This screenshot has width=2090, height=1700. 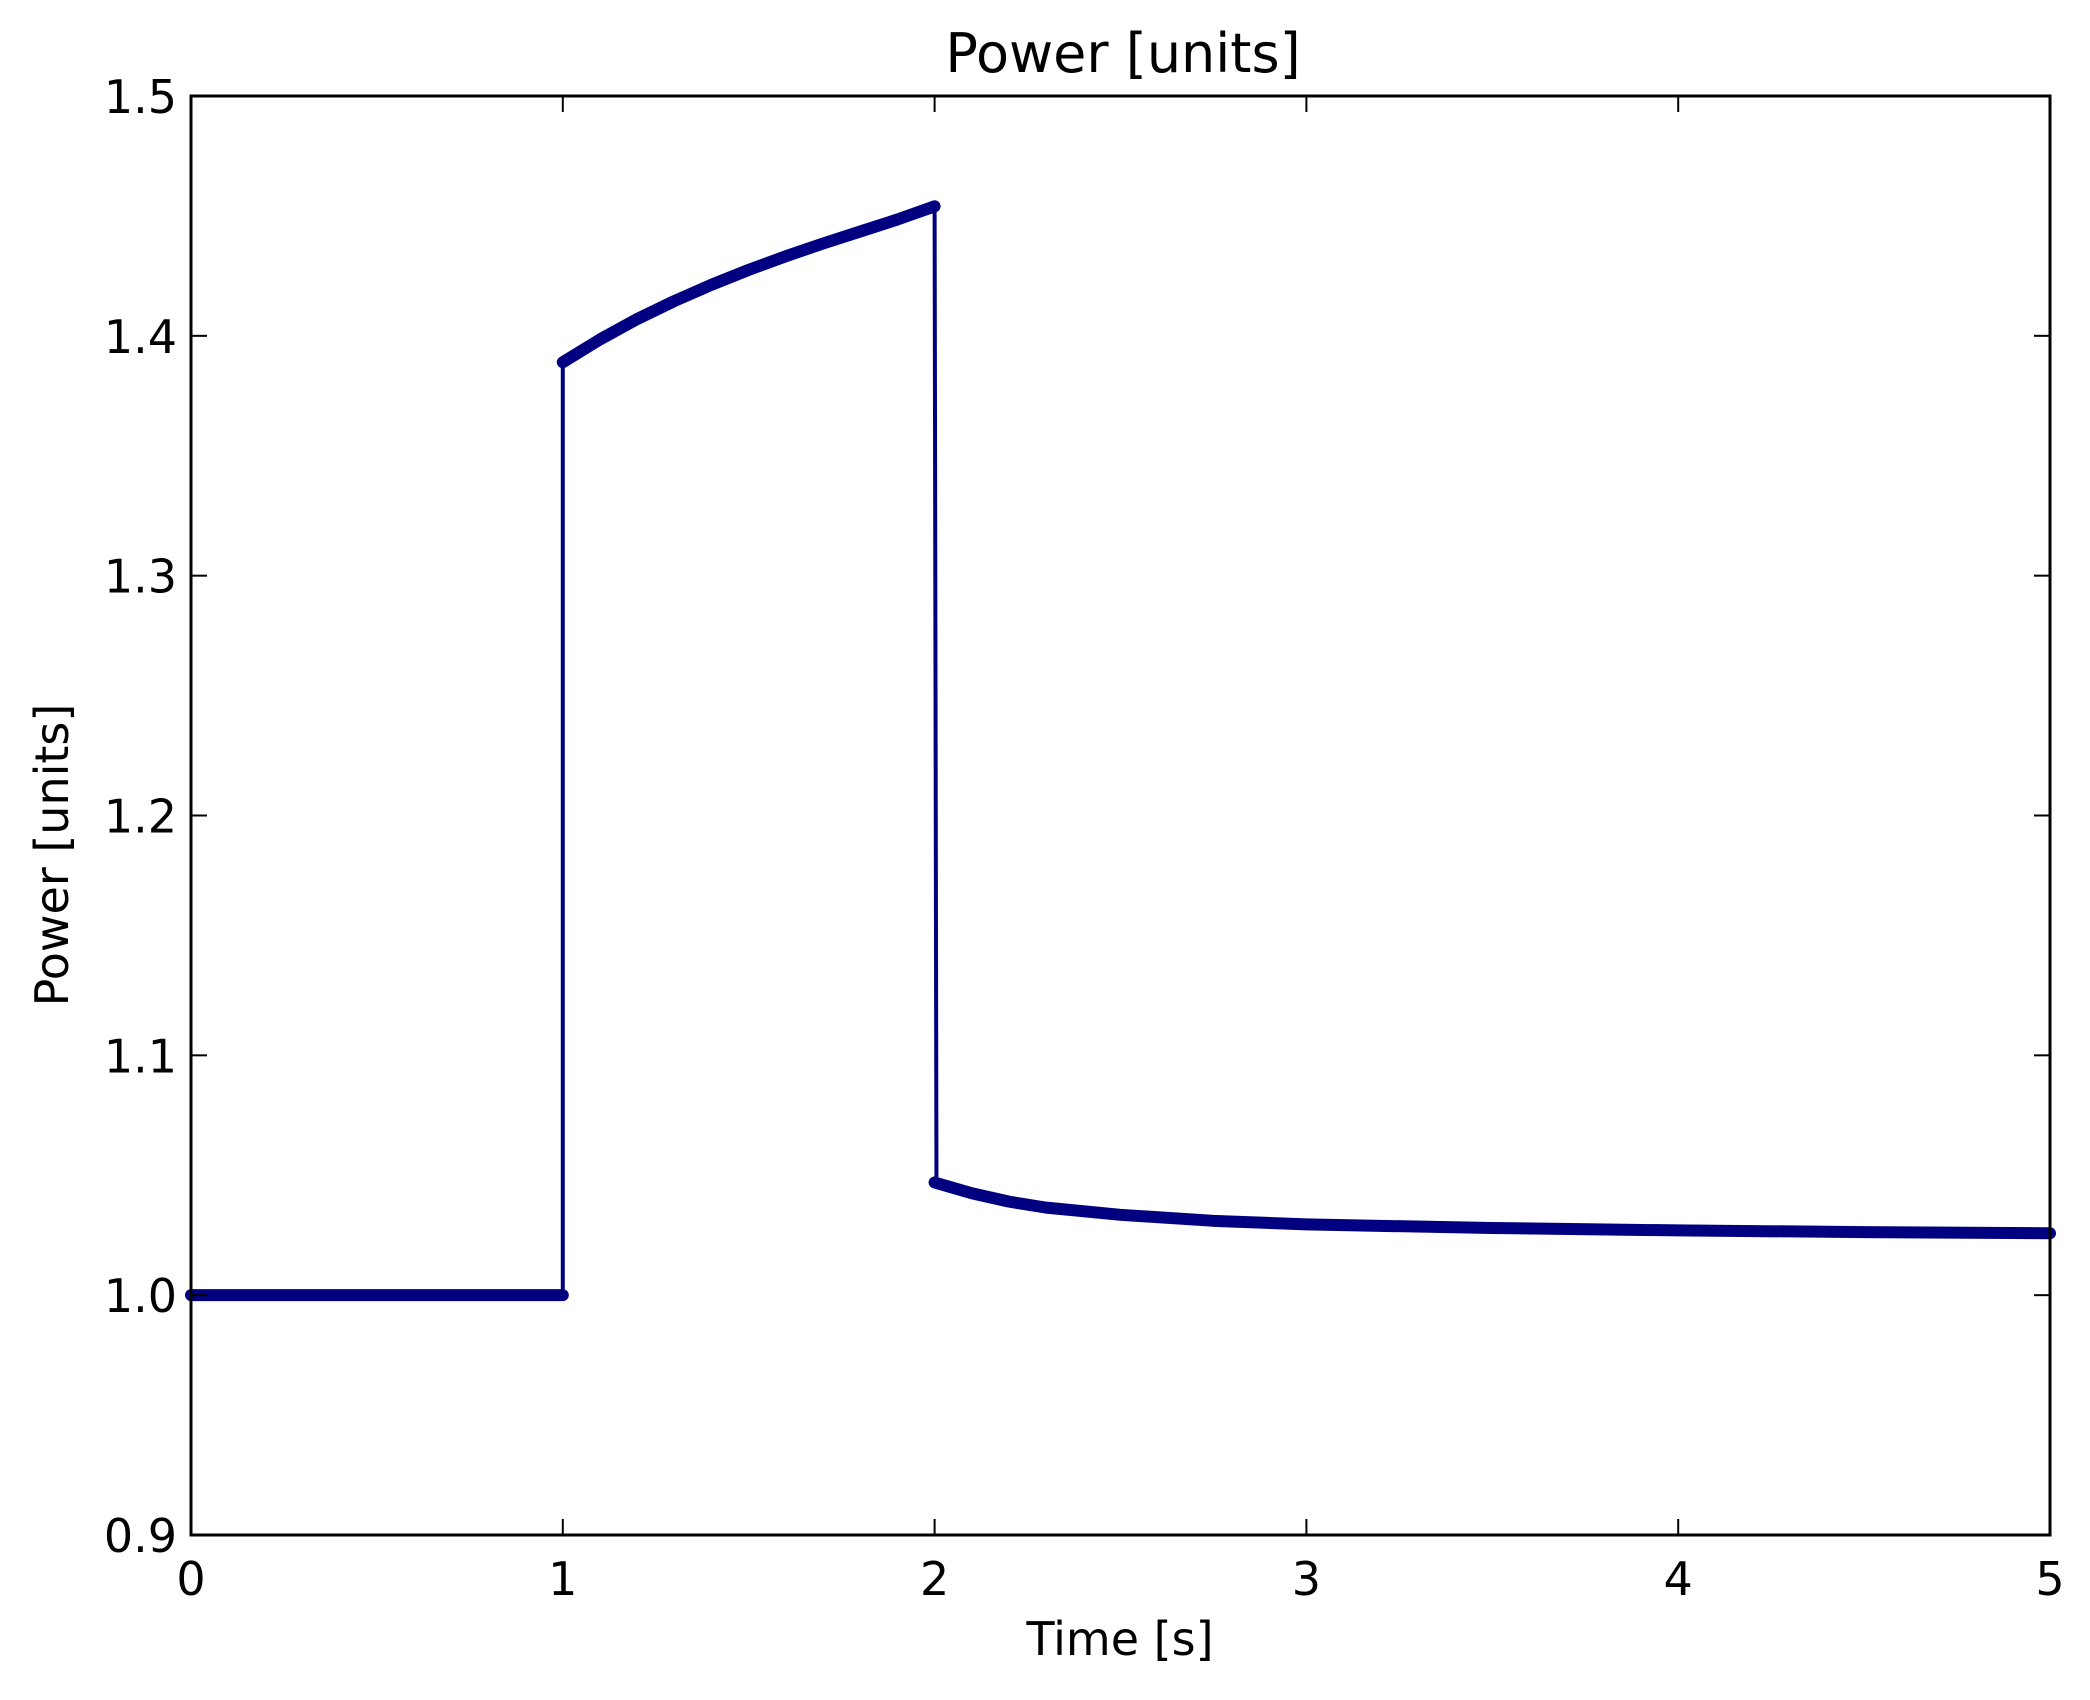 What do you see at coordinates (1119, 1639) in the screenshot?
I see `x-axis-label: Time [s]` at bounding box center [1119, 1639].